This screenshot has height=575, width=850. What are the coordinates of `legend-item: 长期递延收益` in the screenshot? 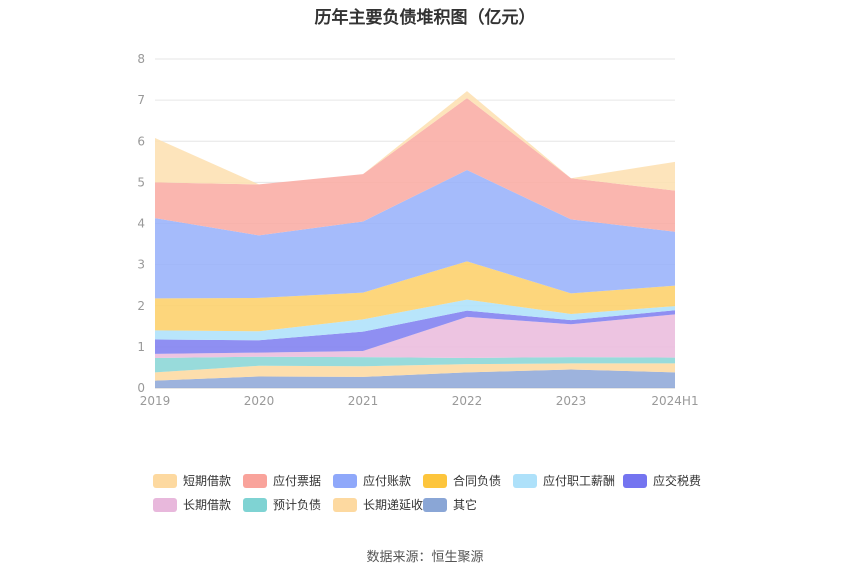 It's located at (384, 504).